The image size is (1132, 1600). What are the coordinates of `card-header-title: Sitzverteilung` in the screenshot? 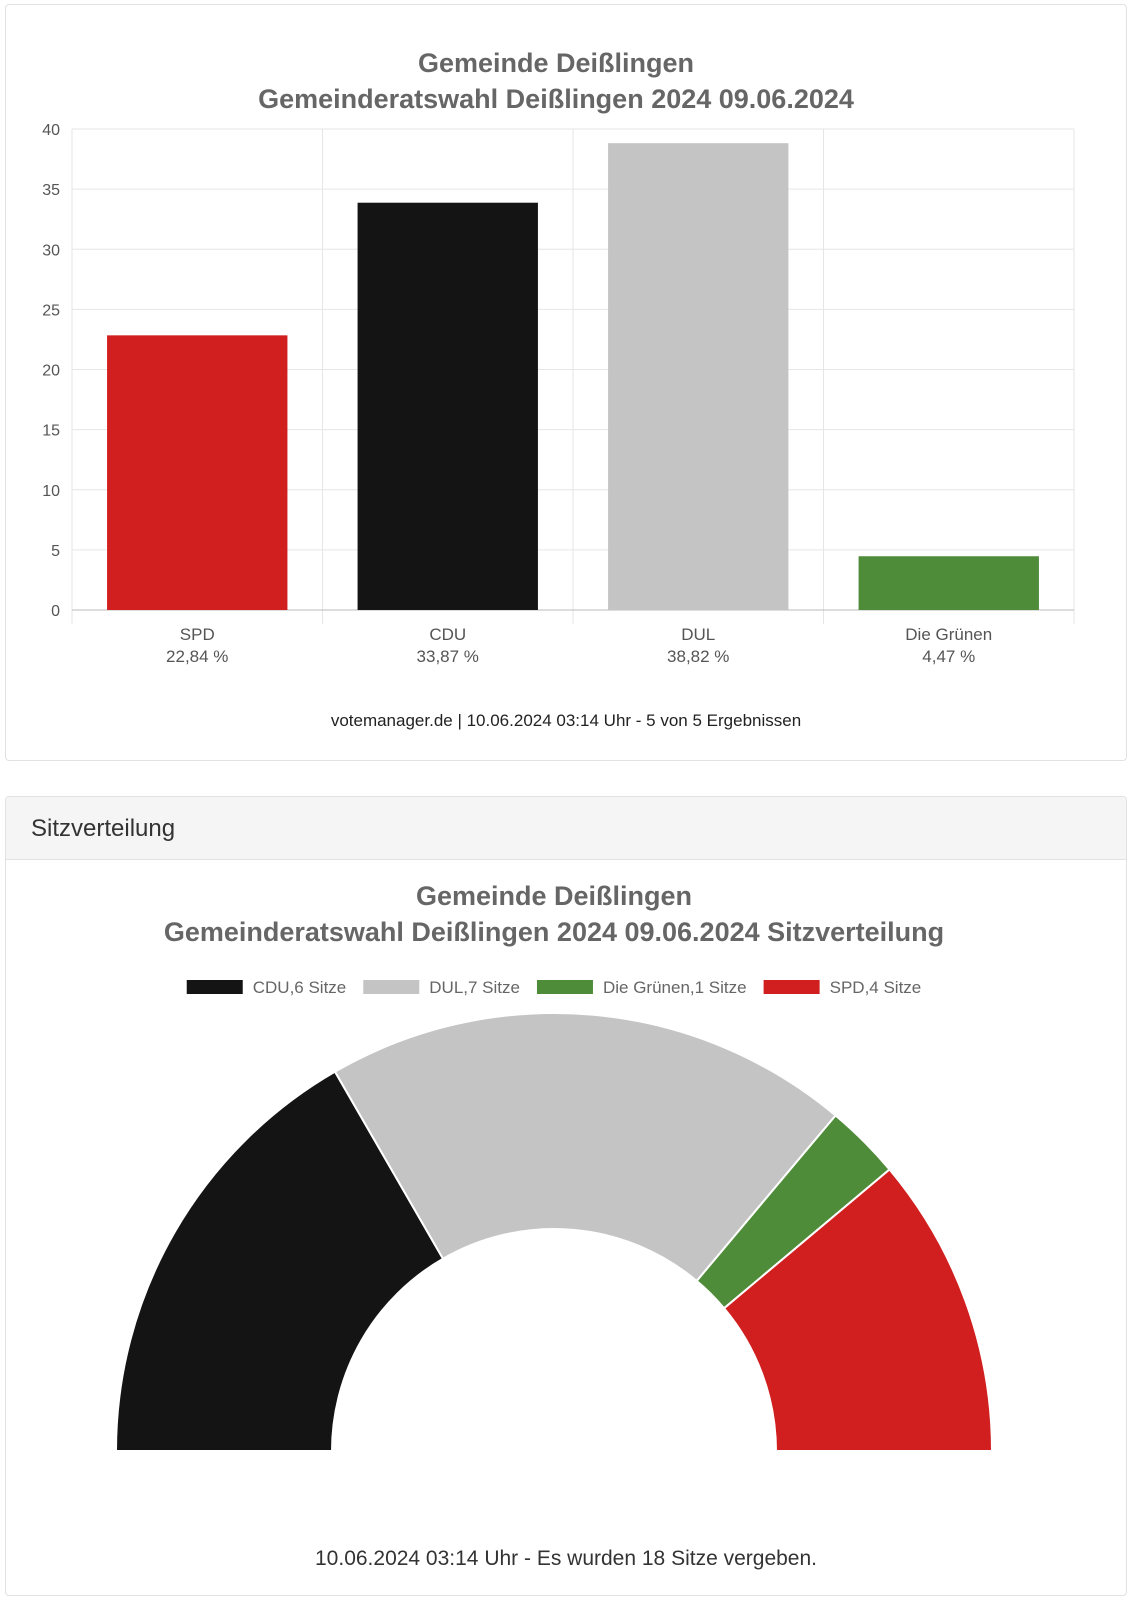 It's located at (103, 828).